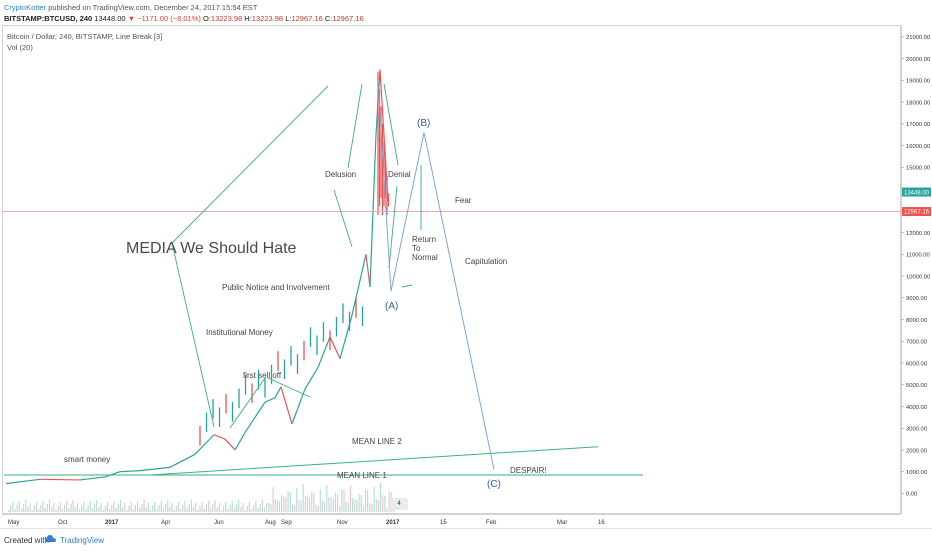  Describe the element at coordinates (494, 484) in the screenshot. I see `annotation-text: (C)` at that location.